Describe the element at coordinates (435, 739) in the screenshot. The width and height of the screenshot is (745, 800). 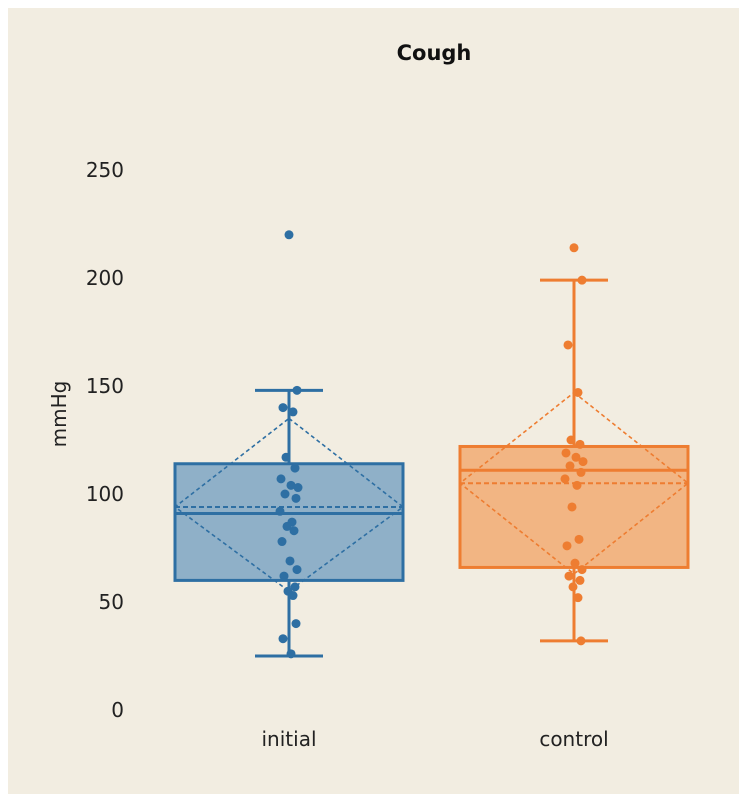
I see `x-tick-labels: initial control` at that location.